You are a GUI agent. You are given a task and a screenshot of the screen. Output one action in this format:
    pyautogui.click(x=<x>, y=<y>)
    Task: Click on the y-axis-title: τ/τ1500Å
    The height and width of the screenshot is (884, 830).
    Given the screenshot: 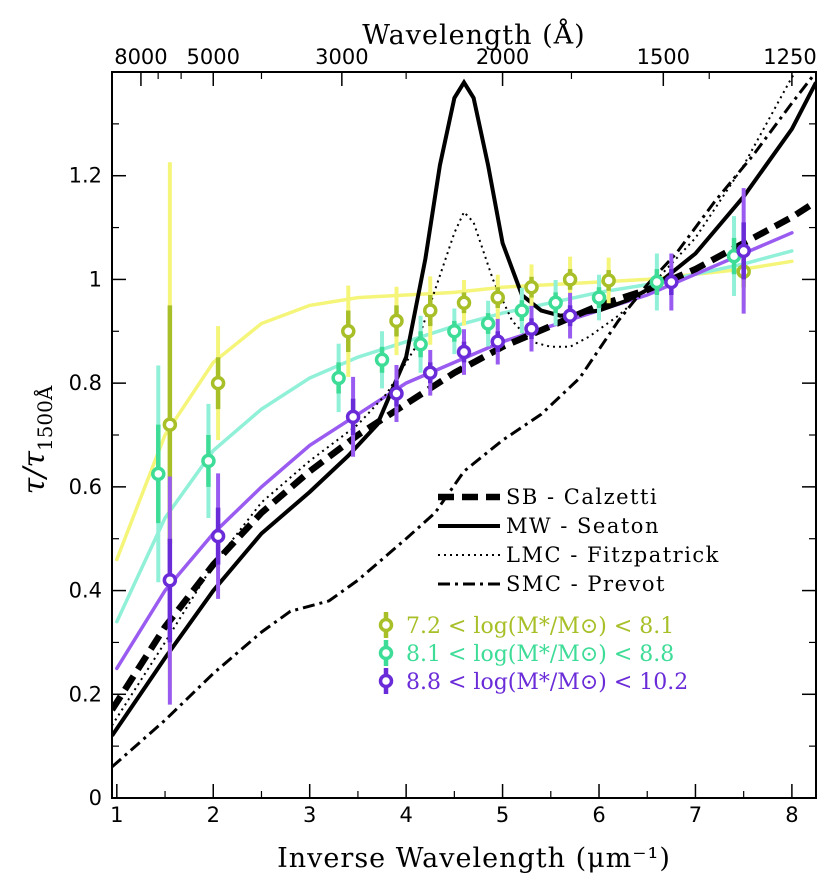 What is the action you would take?
    pyautogui.click(x=37, y=439)
    